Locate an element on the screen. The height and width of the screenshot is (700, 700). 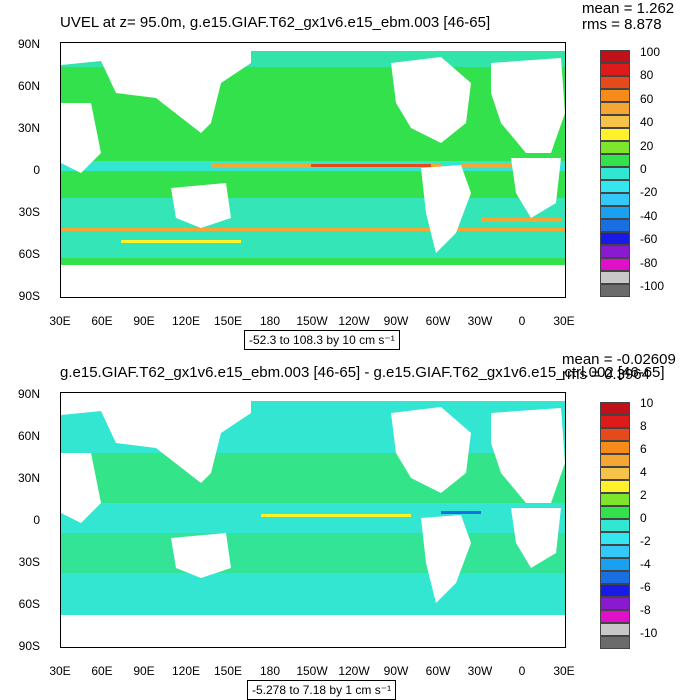
colorbar-label: 20 is located at coordinates (647, 146).